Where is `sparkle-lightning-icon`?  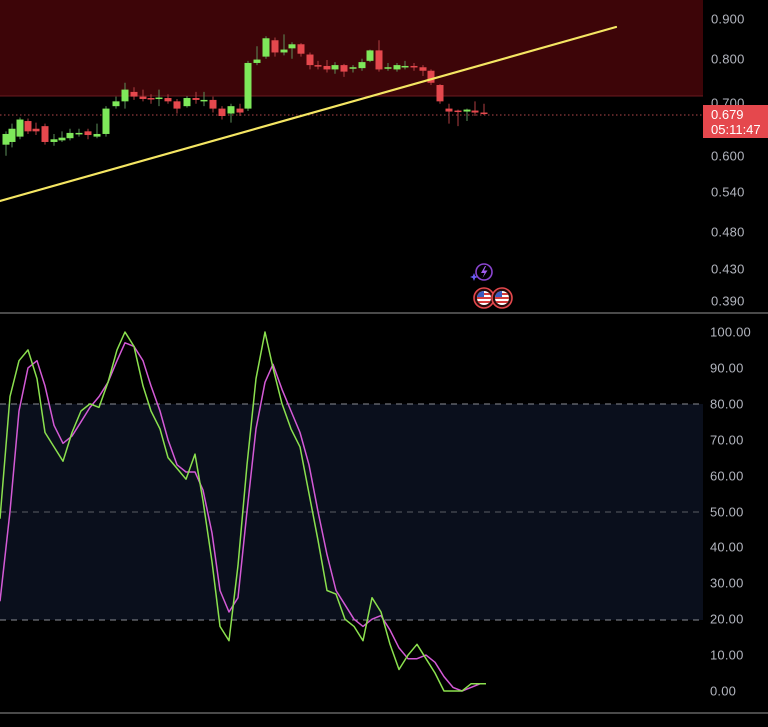
sparkle-lightning-icon is located at coordinates (481, 272).